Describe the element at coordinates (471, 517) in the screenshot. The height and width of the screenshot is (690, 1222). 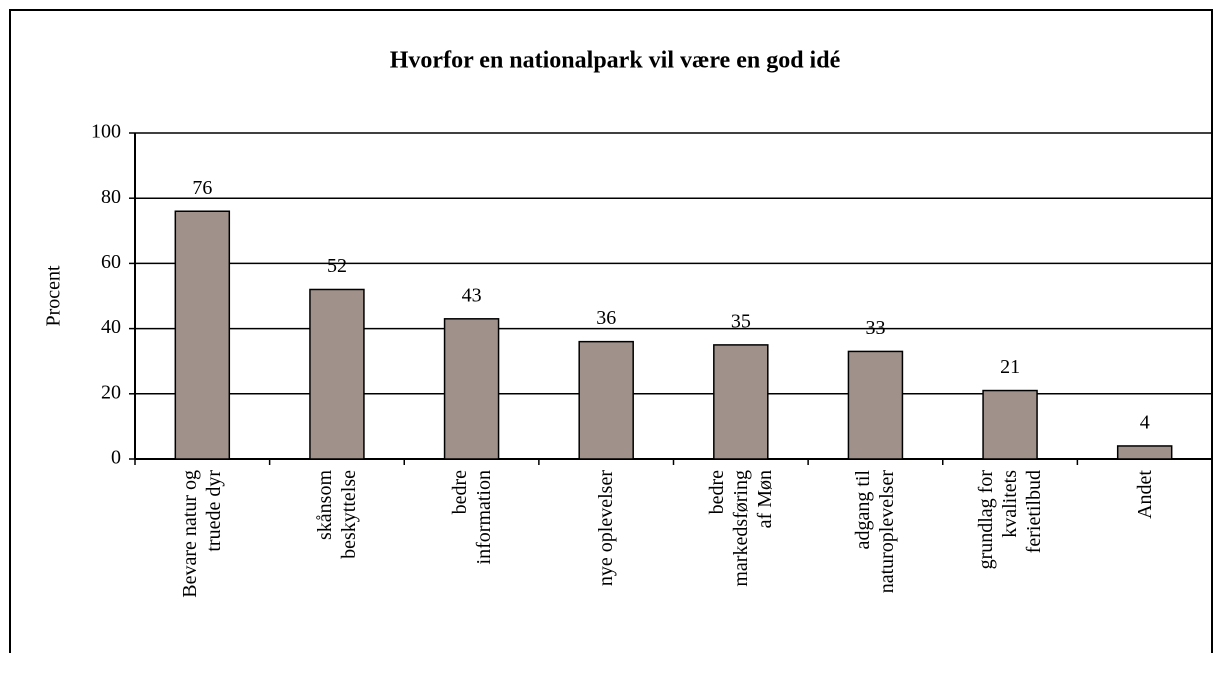
I see `x-tick-label: bedre information` at that location.